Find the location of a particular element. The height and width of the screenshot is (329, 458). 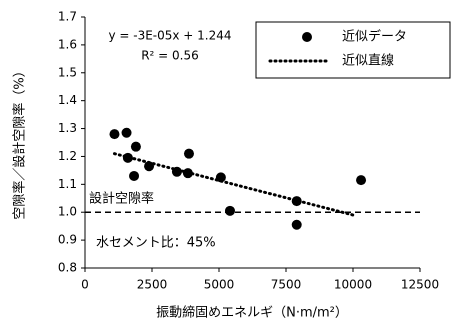

legend-label: 近似直線 is located at coordinates (368, 61).